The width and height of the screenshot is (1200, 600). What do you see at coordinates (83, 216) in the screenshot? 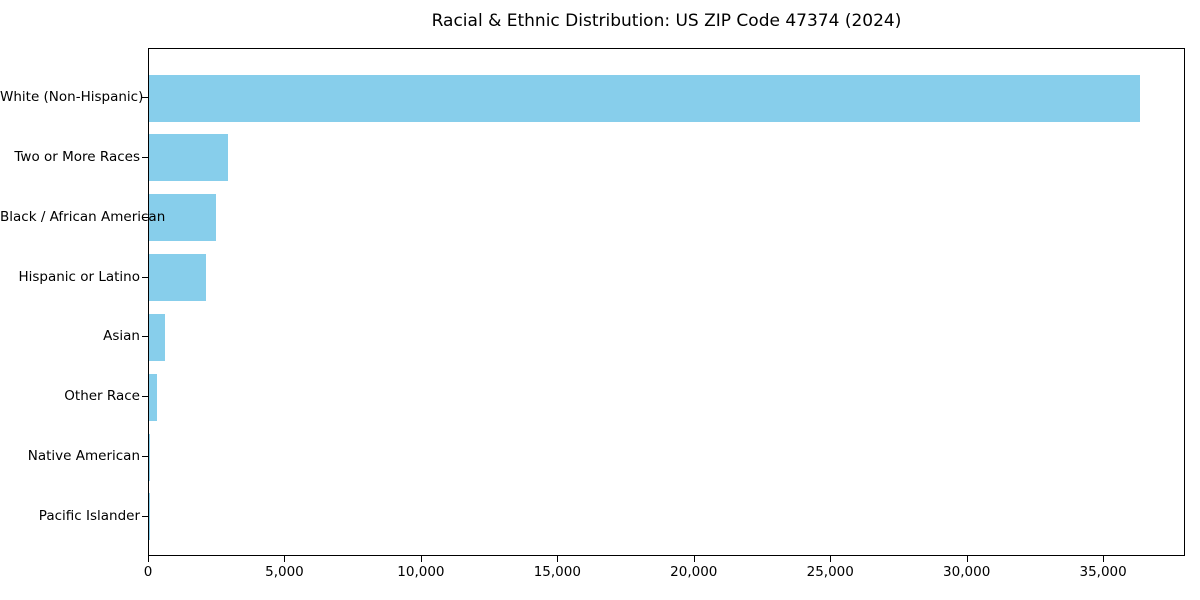
I see `y-axis-label: Black / African American` at bounding box center [83, 216].